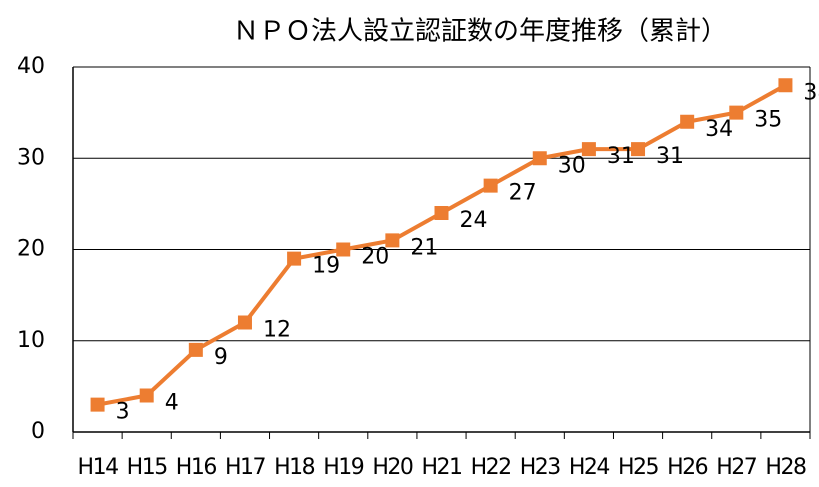 Image resolution: width=819 pixels, height=487 pixels. What do you see at coordinates (38, 431) in the screenshot?
I see `y-tick-label: 0` at bounding box center [38, 431].